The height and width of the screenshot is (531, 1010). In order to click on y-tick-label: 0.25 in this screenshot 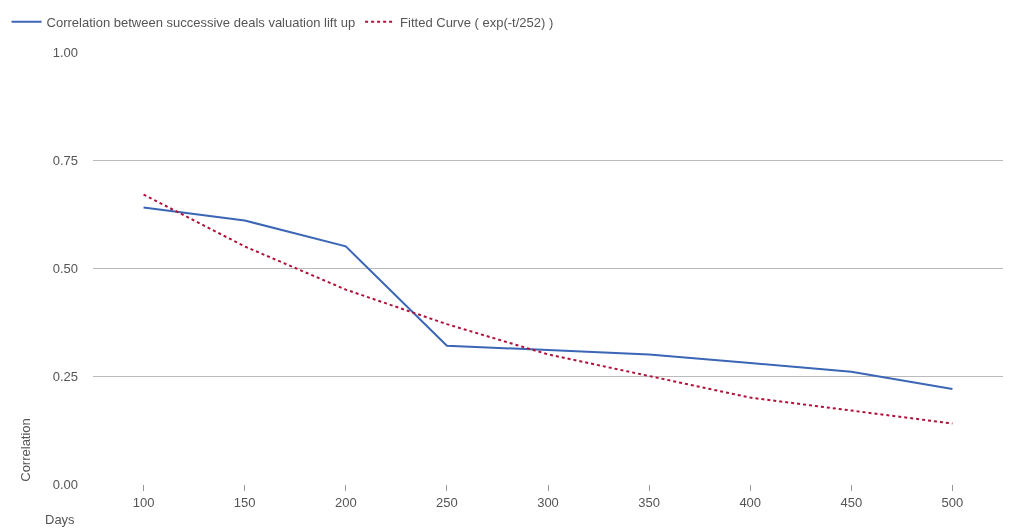, I will do `click(65, 376)`.